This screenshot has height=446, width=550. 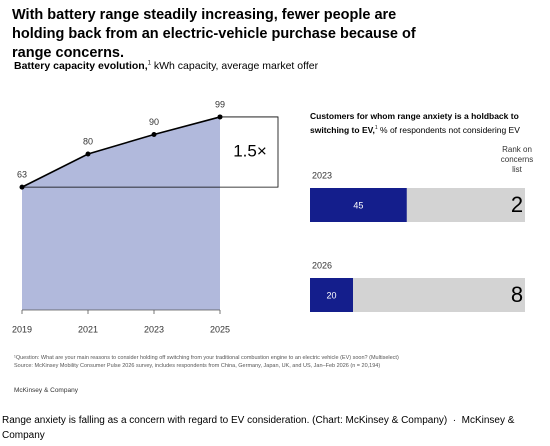 What do you see at coordinates (322, 175) in the screenshot?
I see `category-label: 2023` at bounding box center [322, 175].